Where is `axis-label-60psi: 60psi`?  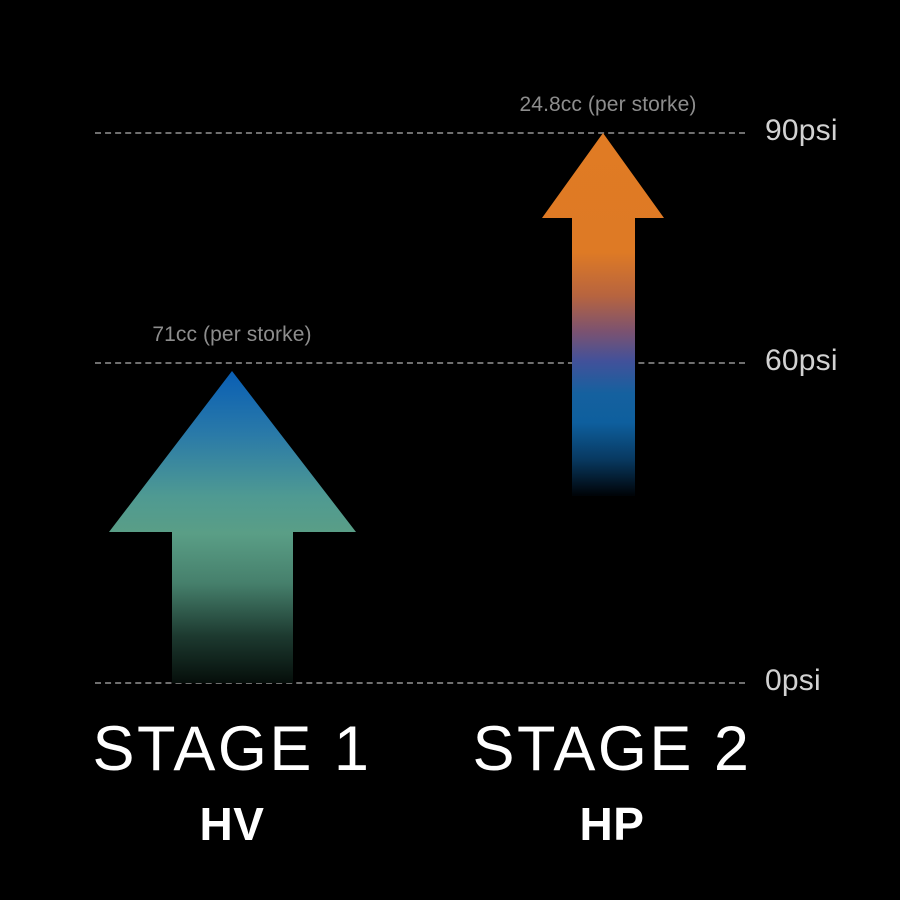
axis-label-60psi: 60psi is located at coordinates (801, 360).